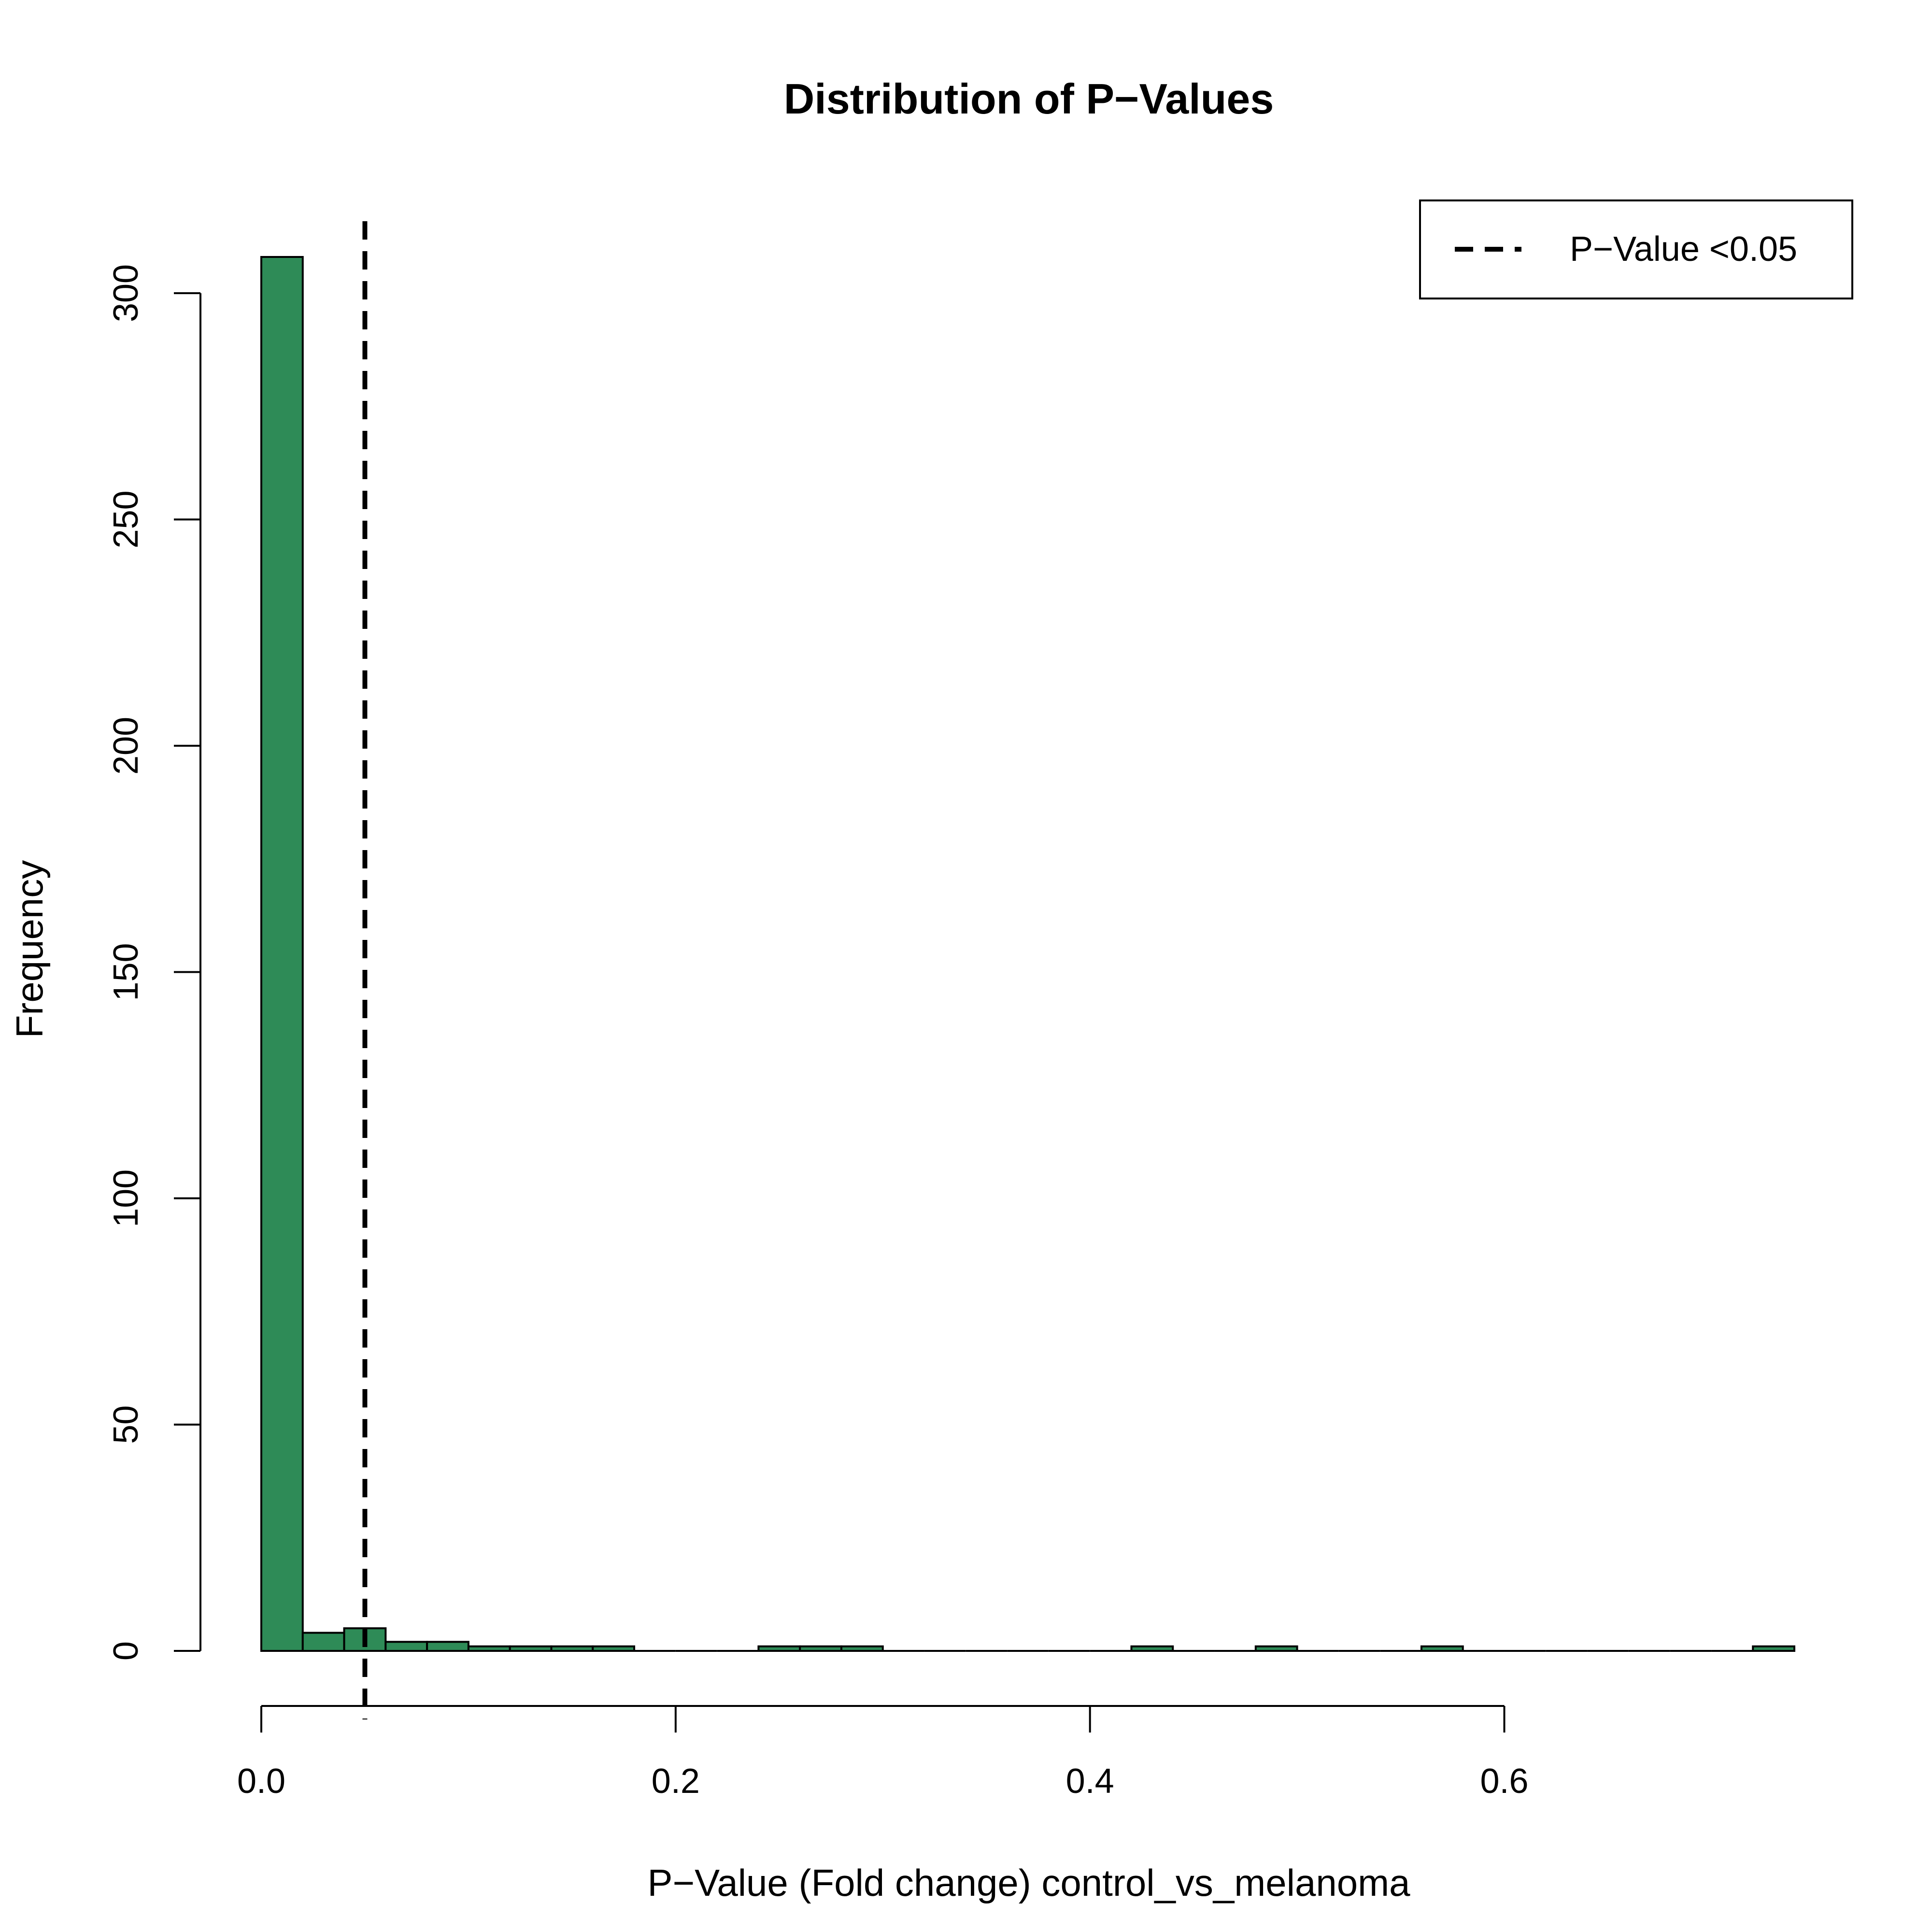  Describe the element at coordinates (1683, 249) in the screenshot. I see `legend-label: P−Value <0.05` at that location.